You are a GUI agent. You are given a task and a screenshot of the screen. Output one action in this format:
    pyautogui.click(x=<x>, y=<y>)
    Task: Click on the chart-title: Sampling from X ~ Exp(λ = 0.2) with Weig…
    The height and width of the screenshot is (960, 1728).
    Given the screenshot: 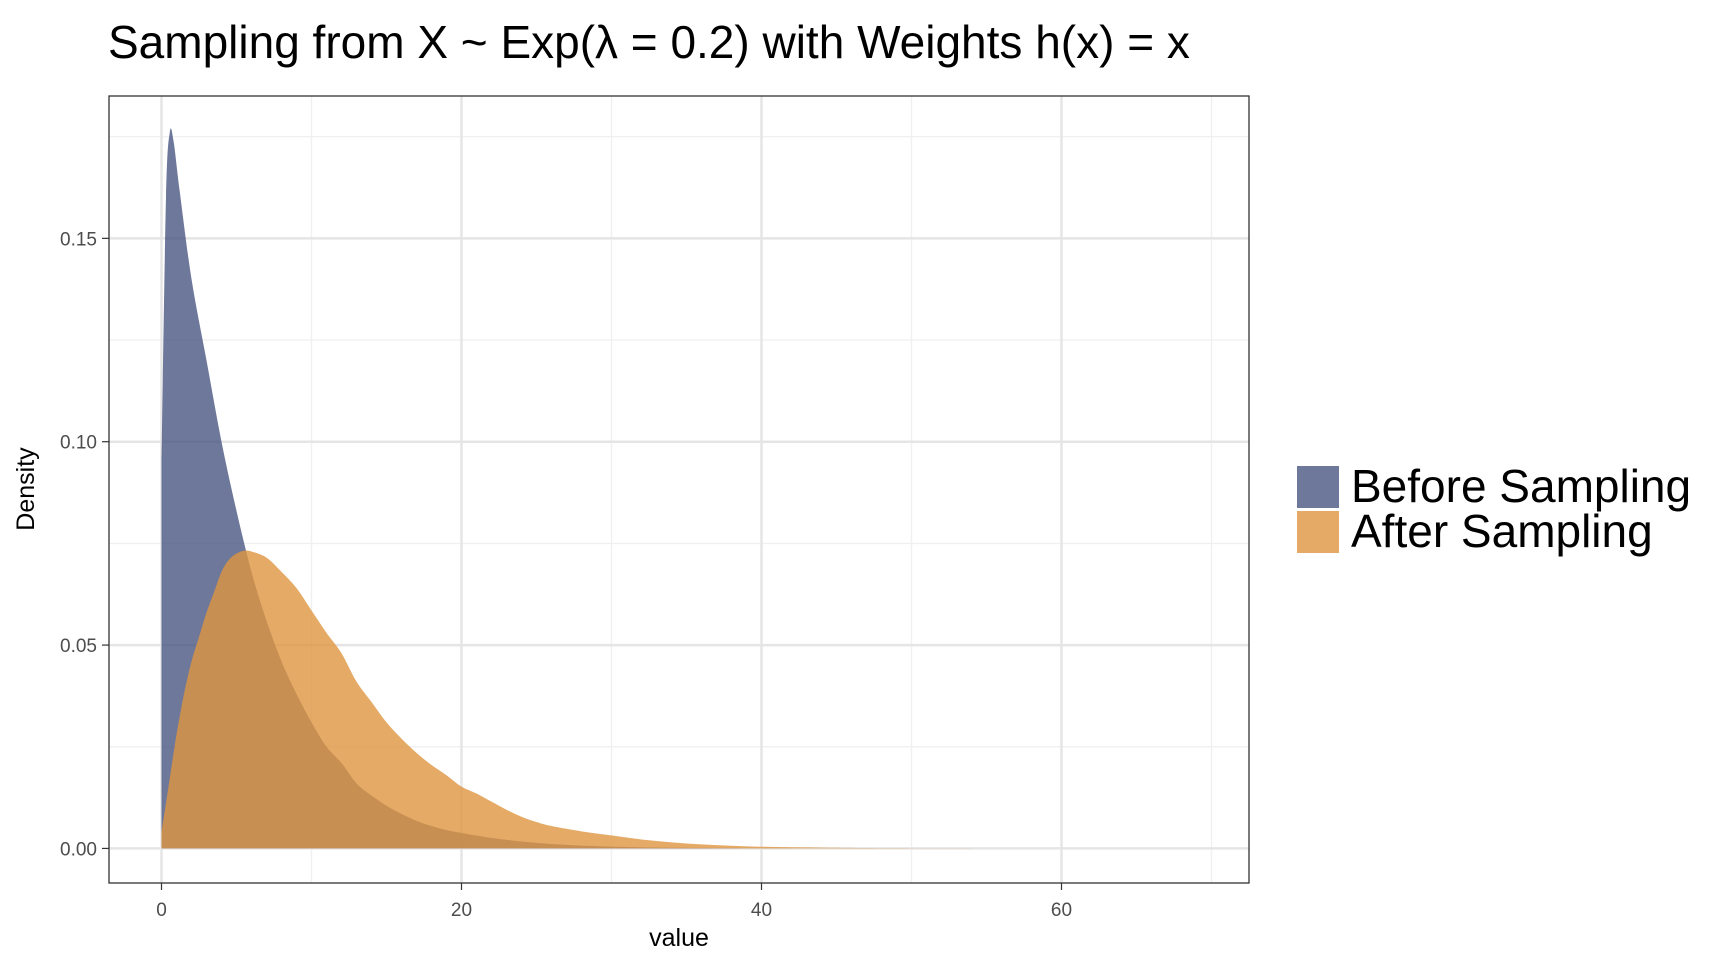 What is the action you would take?
    pyautogui.click(x=649, y=42)
    